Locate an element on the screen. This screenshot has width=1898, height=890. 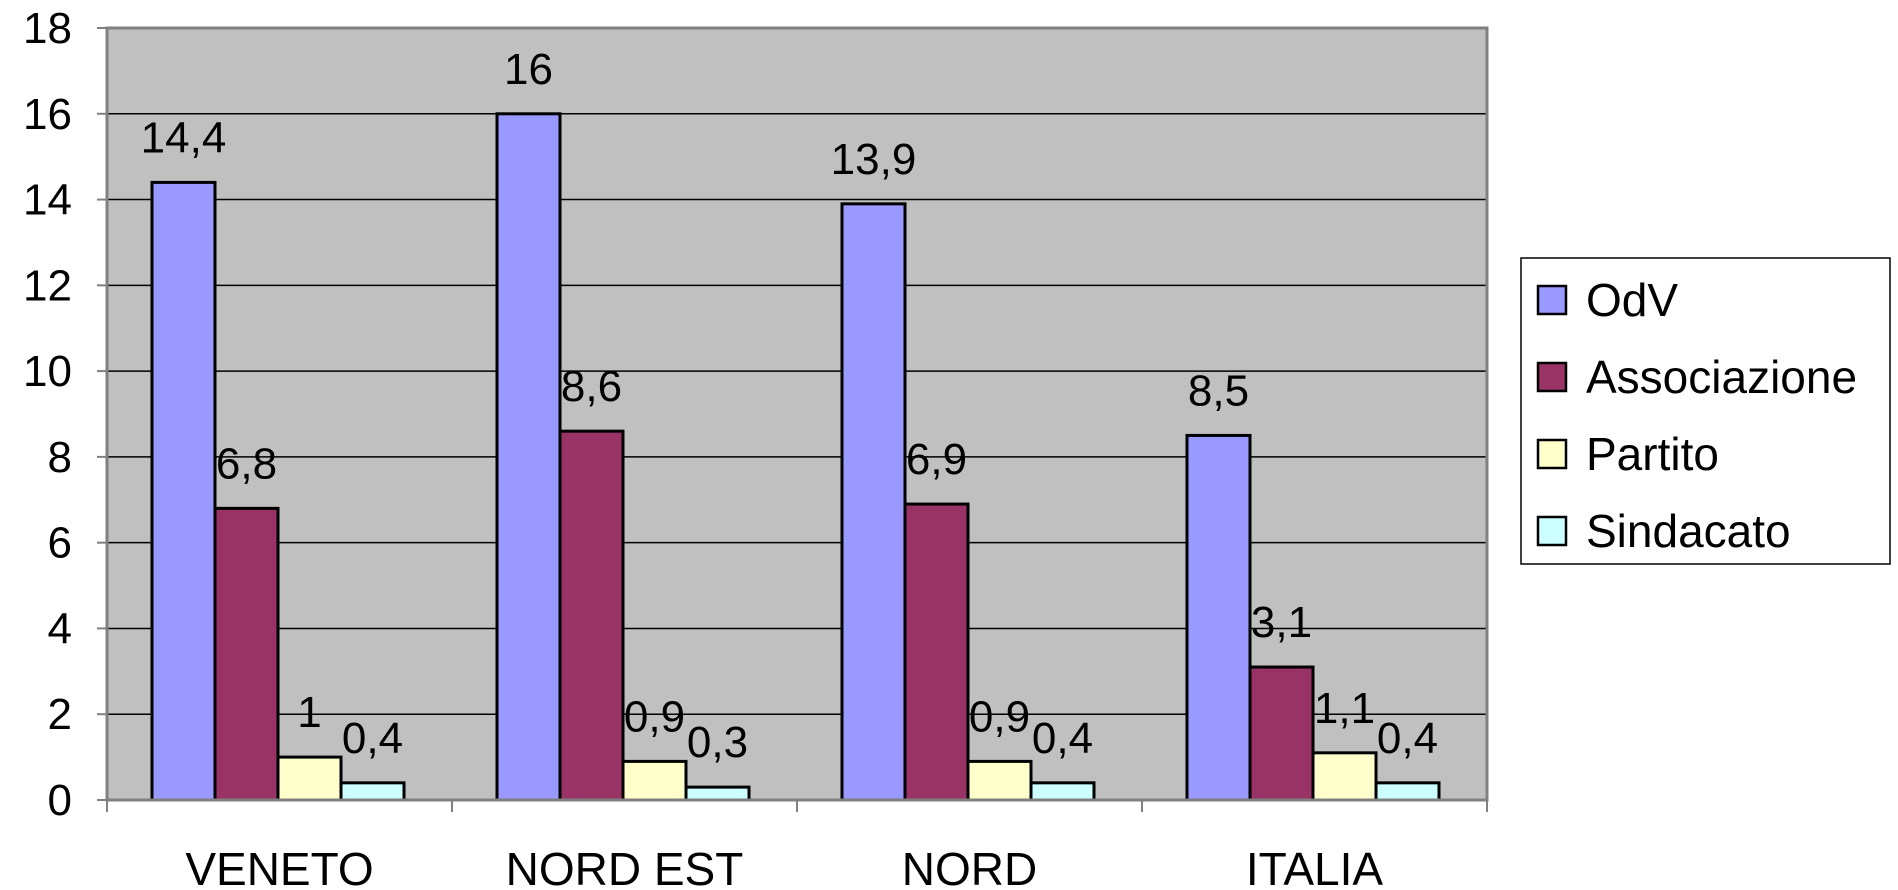
legend-label: Associazione is located at coordinates (1721, 377).